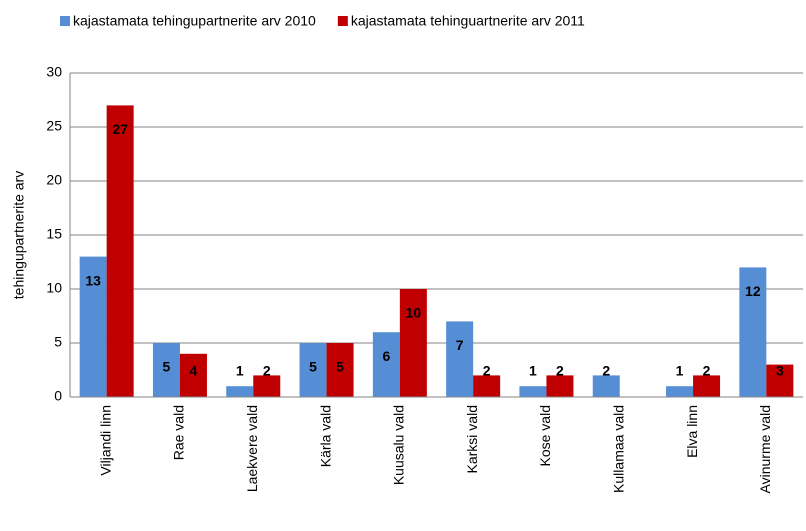  What do you see at coordinates (58, 396) in the screenshot?
I see `y-tick-label: 0` at bounding box center [58, 396].